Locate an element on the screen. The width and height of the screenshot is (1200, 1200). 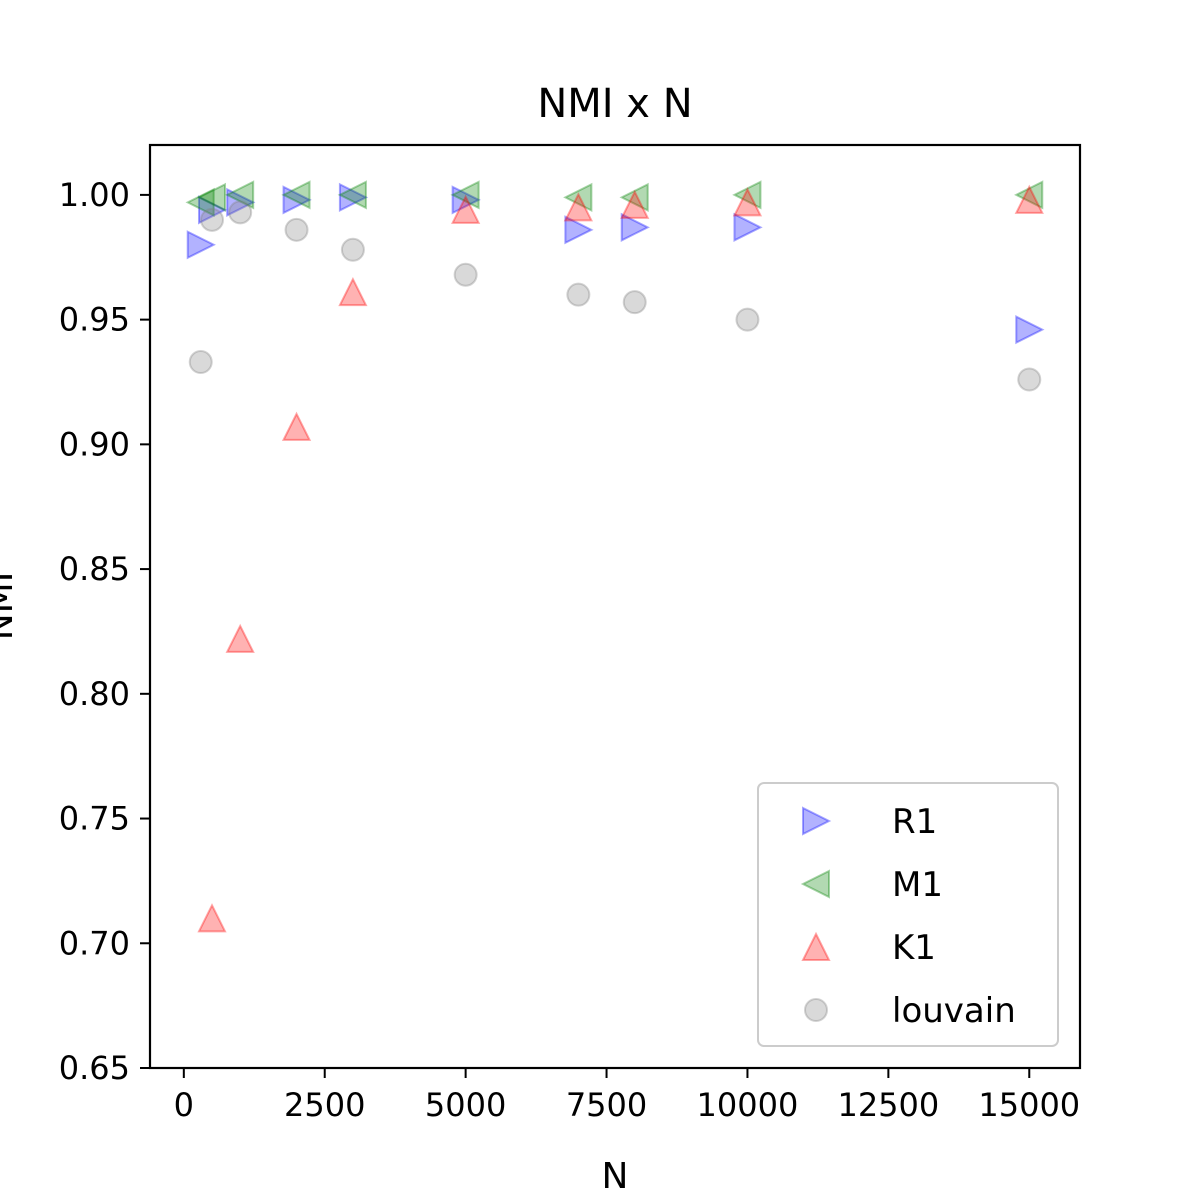
legend-label-k1: K1 is located at coordinates (914, 948).